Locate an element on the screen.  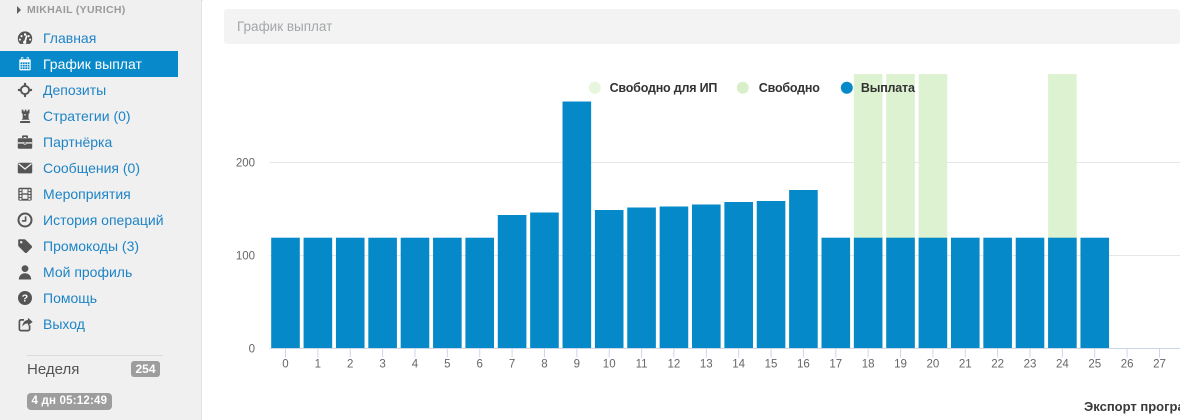
svg-text: 21 is located at coordinates (965, 365).